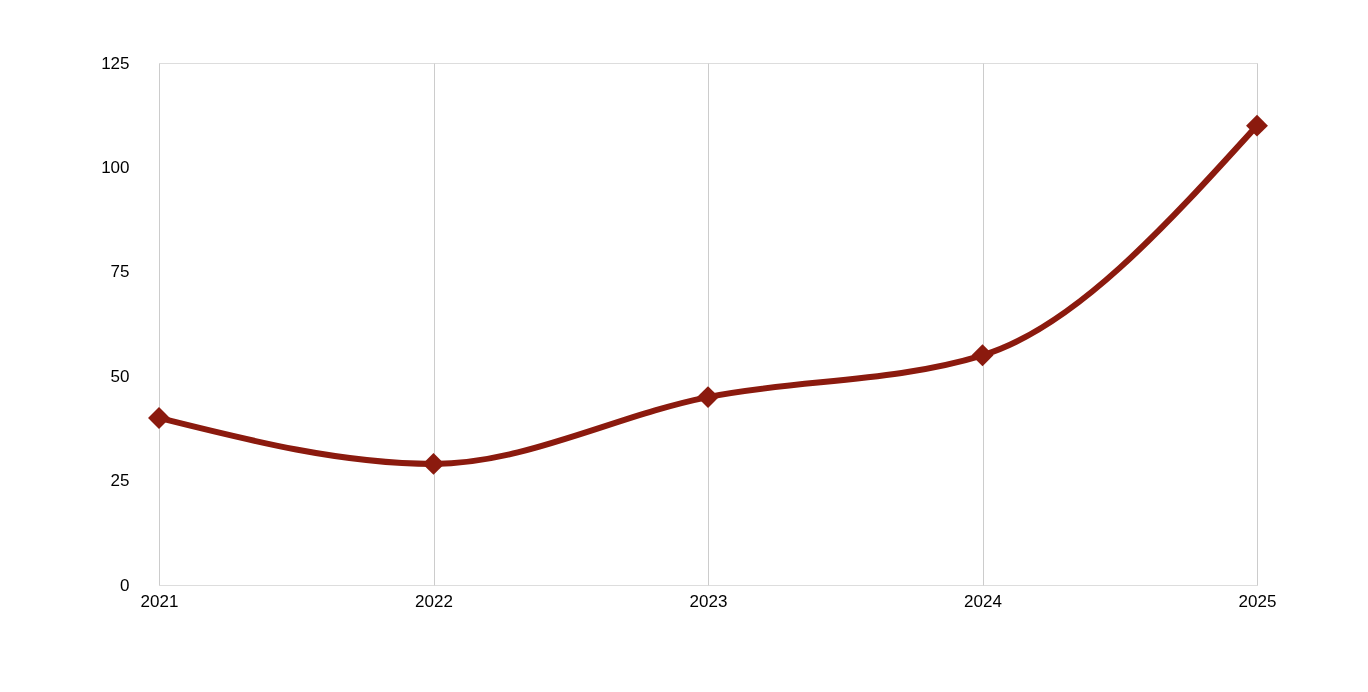 This screenshot has height=692, width=1368. Describe the element at coordinates (115, 167) in the screenshot. I see `y-tick-label: 100` at that location.